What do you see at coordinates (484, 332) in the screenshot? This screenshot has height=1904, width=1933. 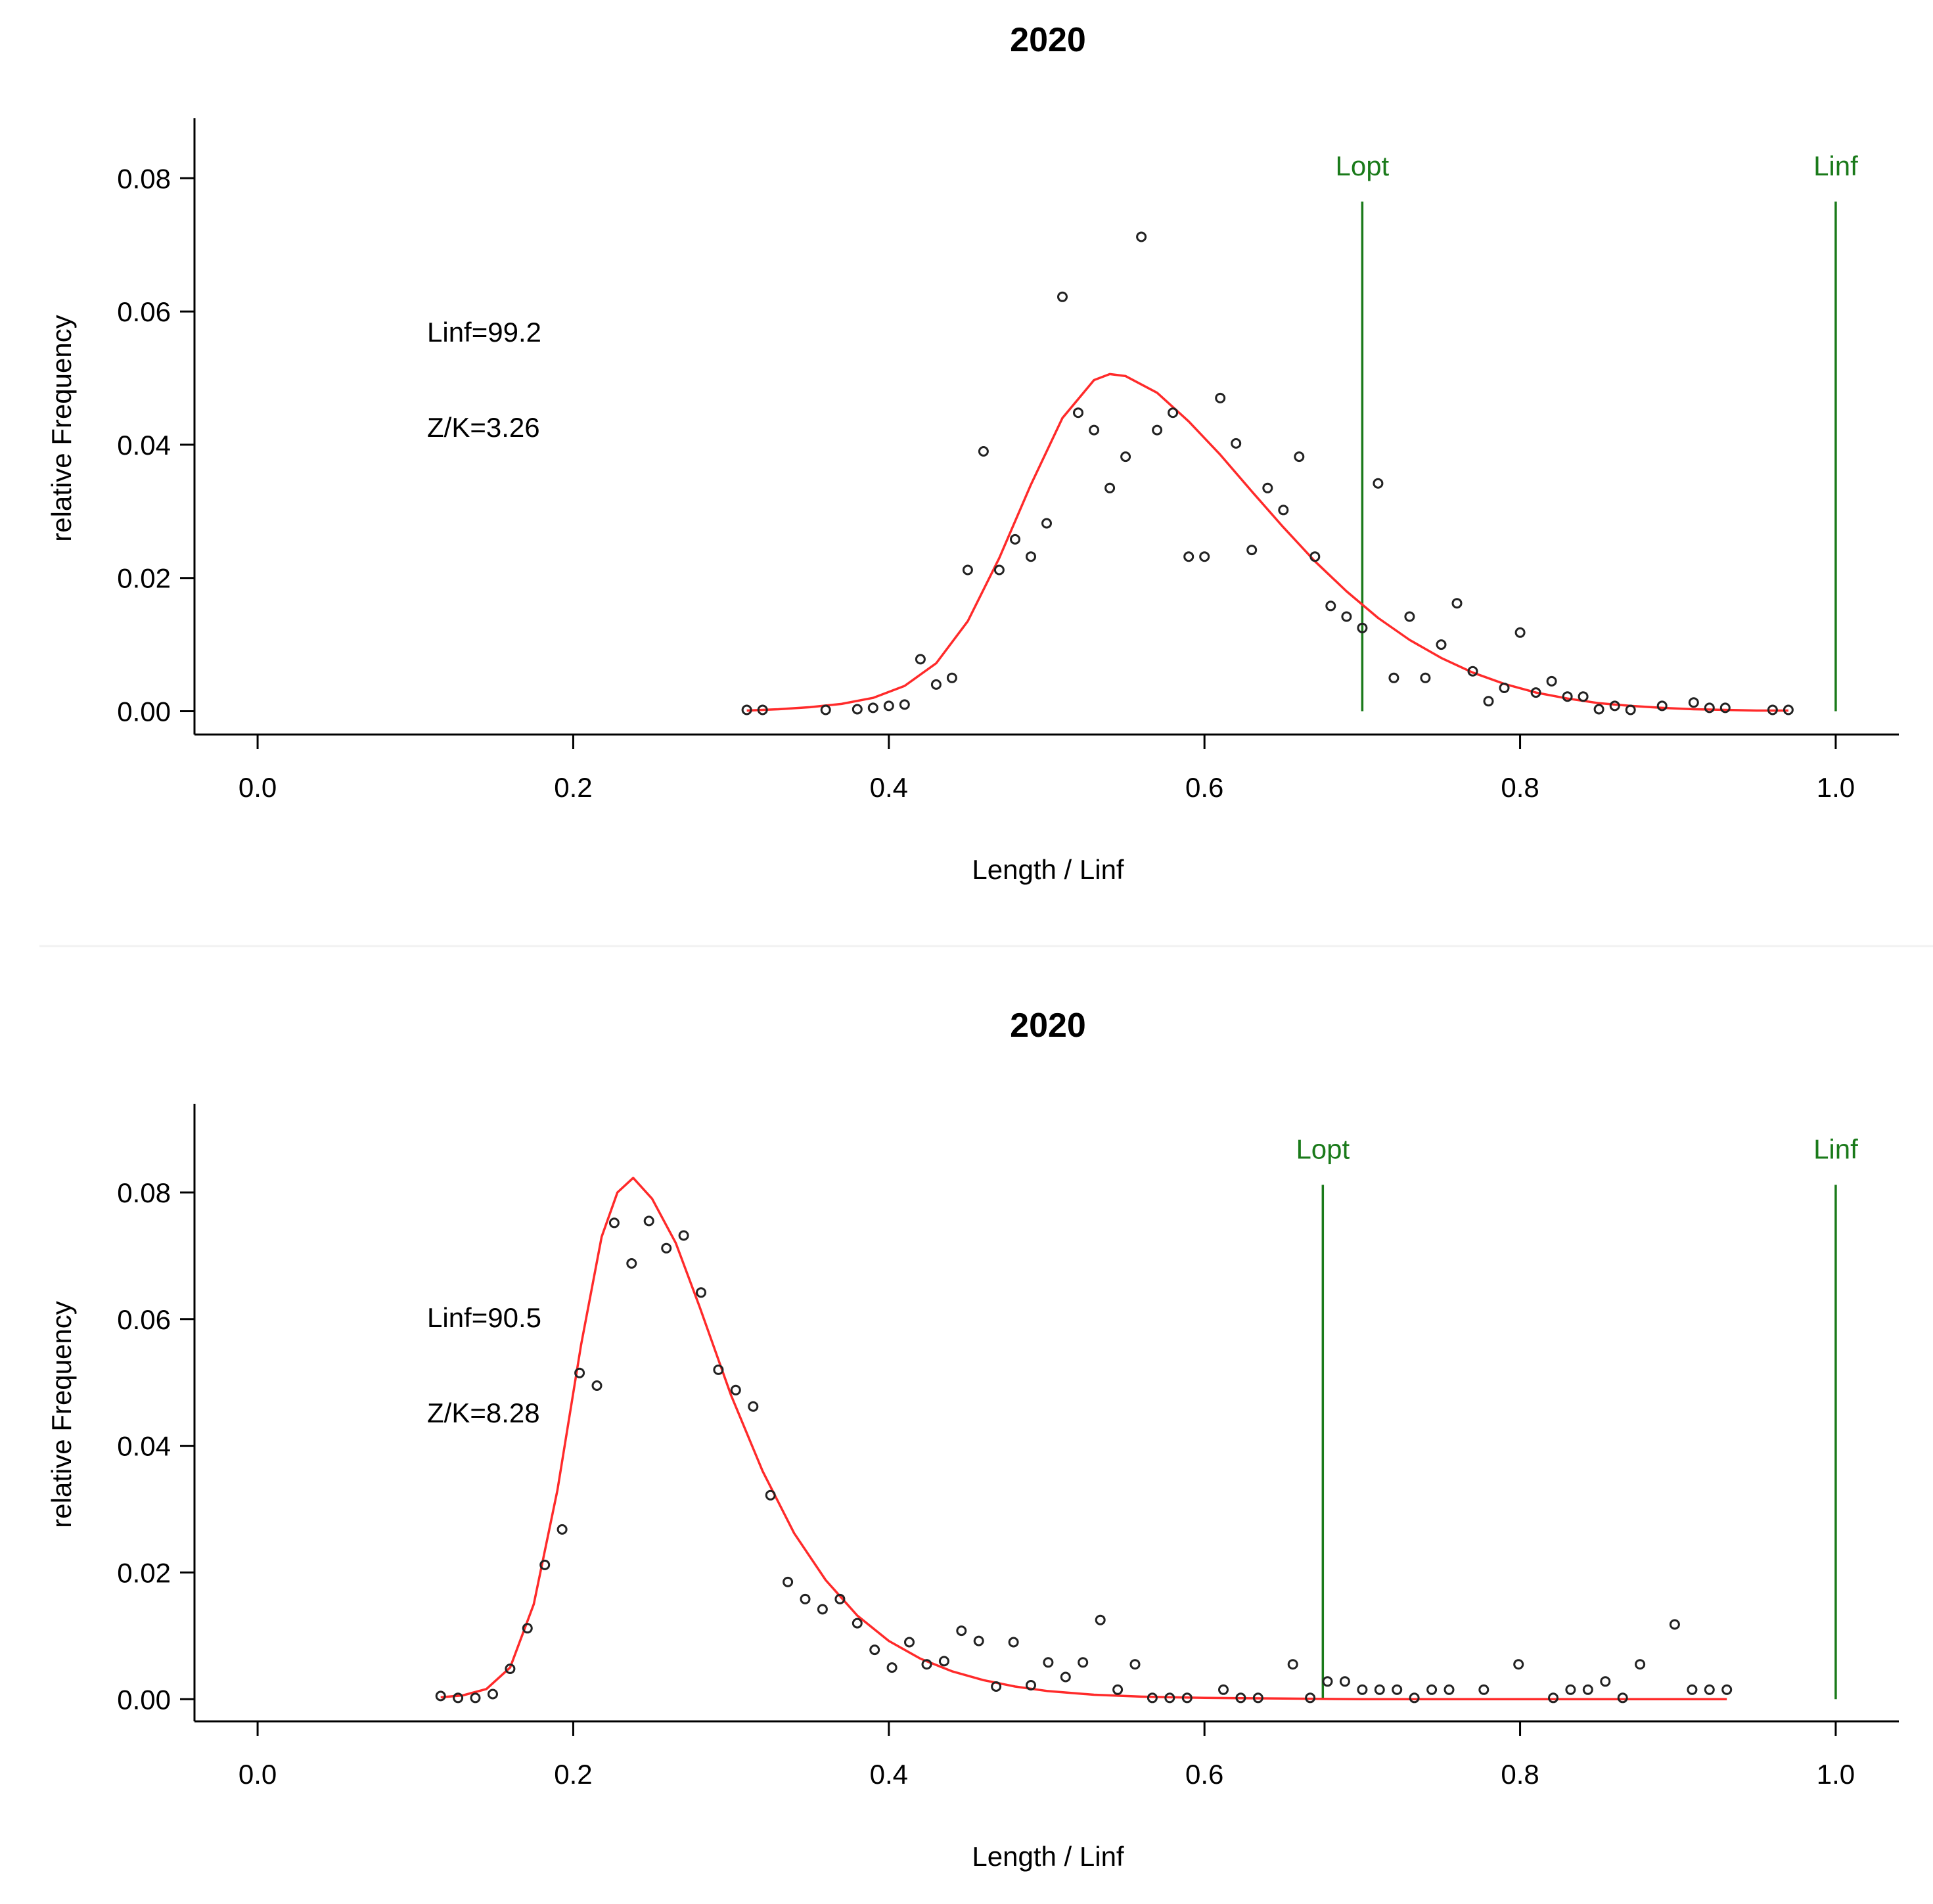 I see `annotation-linf: Linf=99.2` at bounding box center [484, 332].